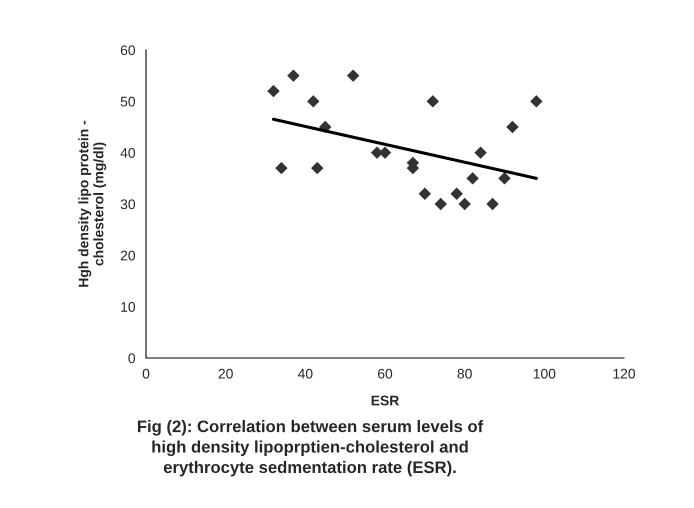  Describe the element at coordinates (146, 373) in the screenshot. I see `x-tick-label: 0` at that location.